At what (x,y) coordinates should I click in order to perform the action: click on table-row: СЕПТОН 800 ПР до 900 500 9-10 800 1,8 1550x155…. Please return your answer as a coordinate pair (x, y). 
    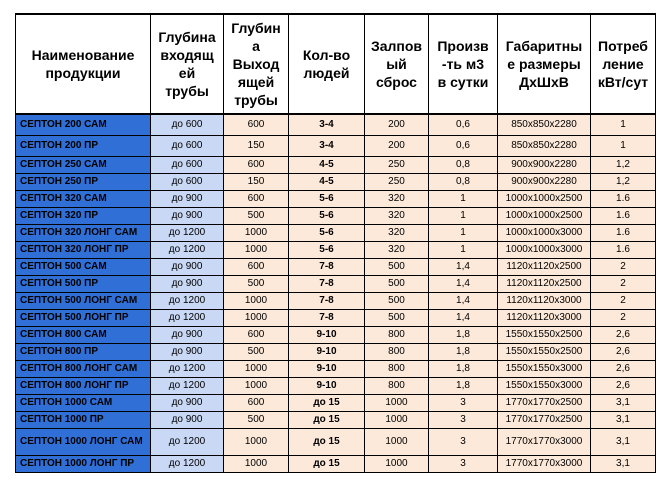
    Looking at the image, I should click on (335, 352).